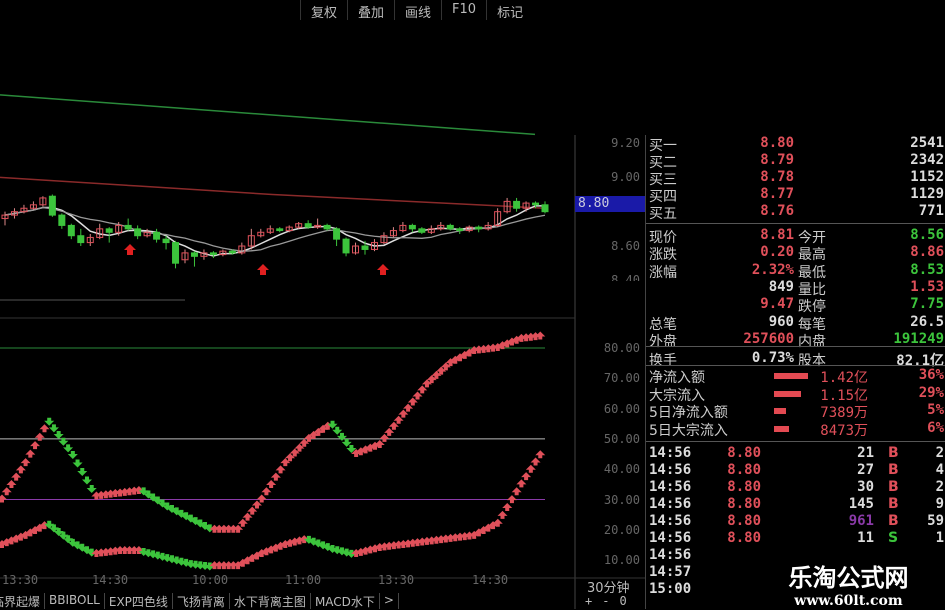  I want to click on bid-row: 买四 8.77 1129, so click(795, 195).